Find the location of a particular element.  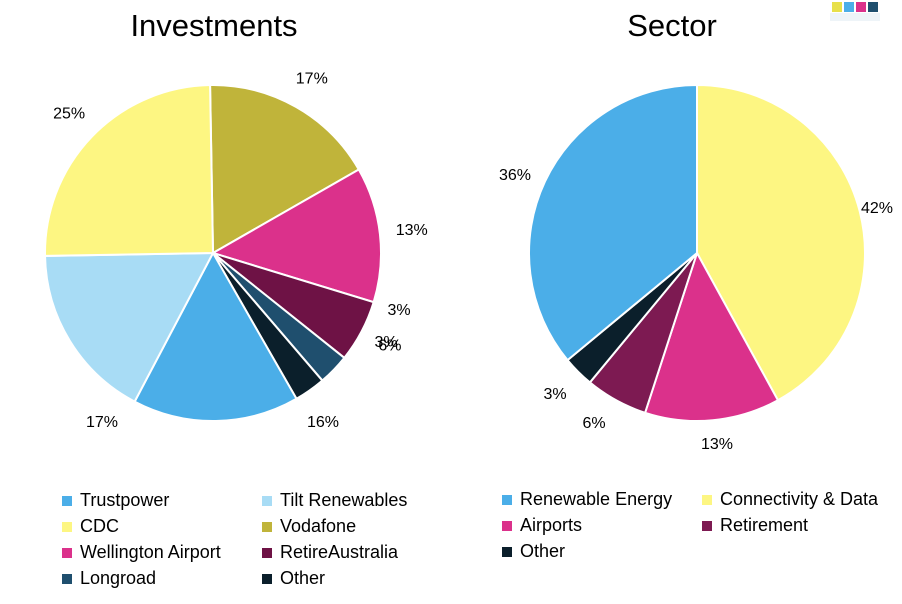

investments-legend-item-cdc: CDC is located at coordinates (90, 526).